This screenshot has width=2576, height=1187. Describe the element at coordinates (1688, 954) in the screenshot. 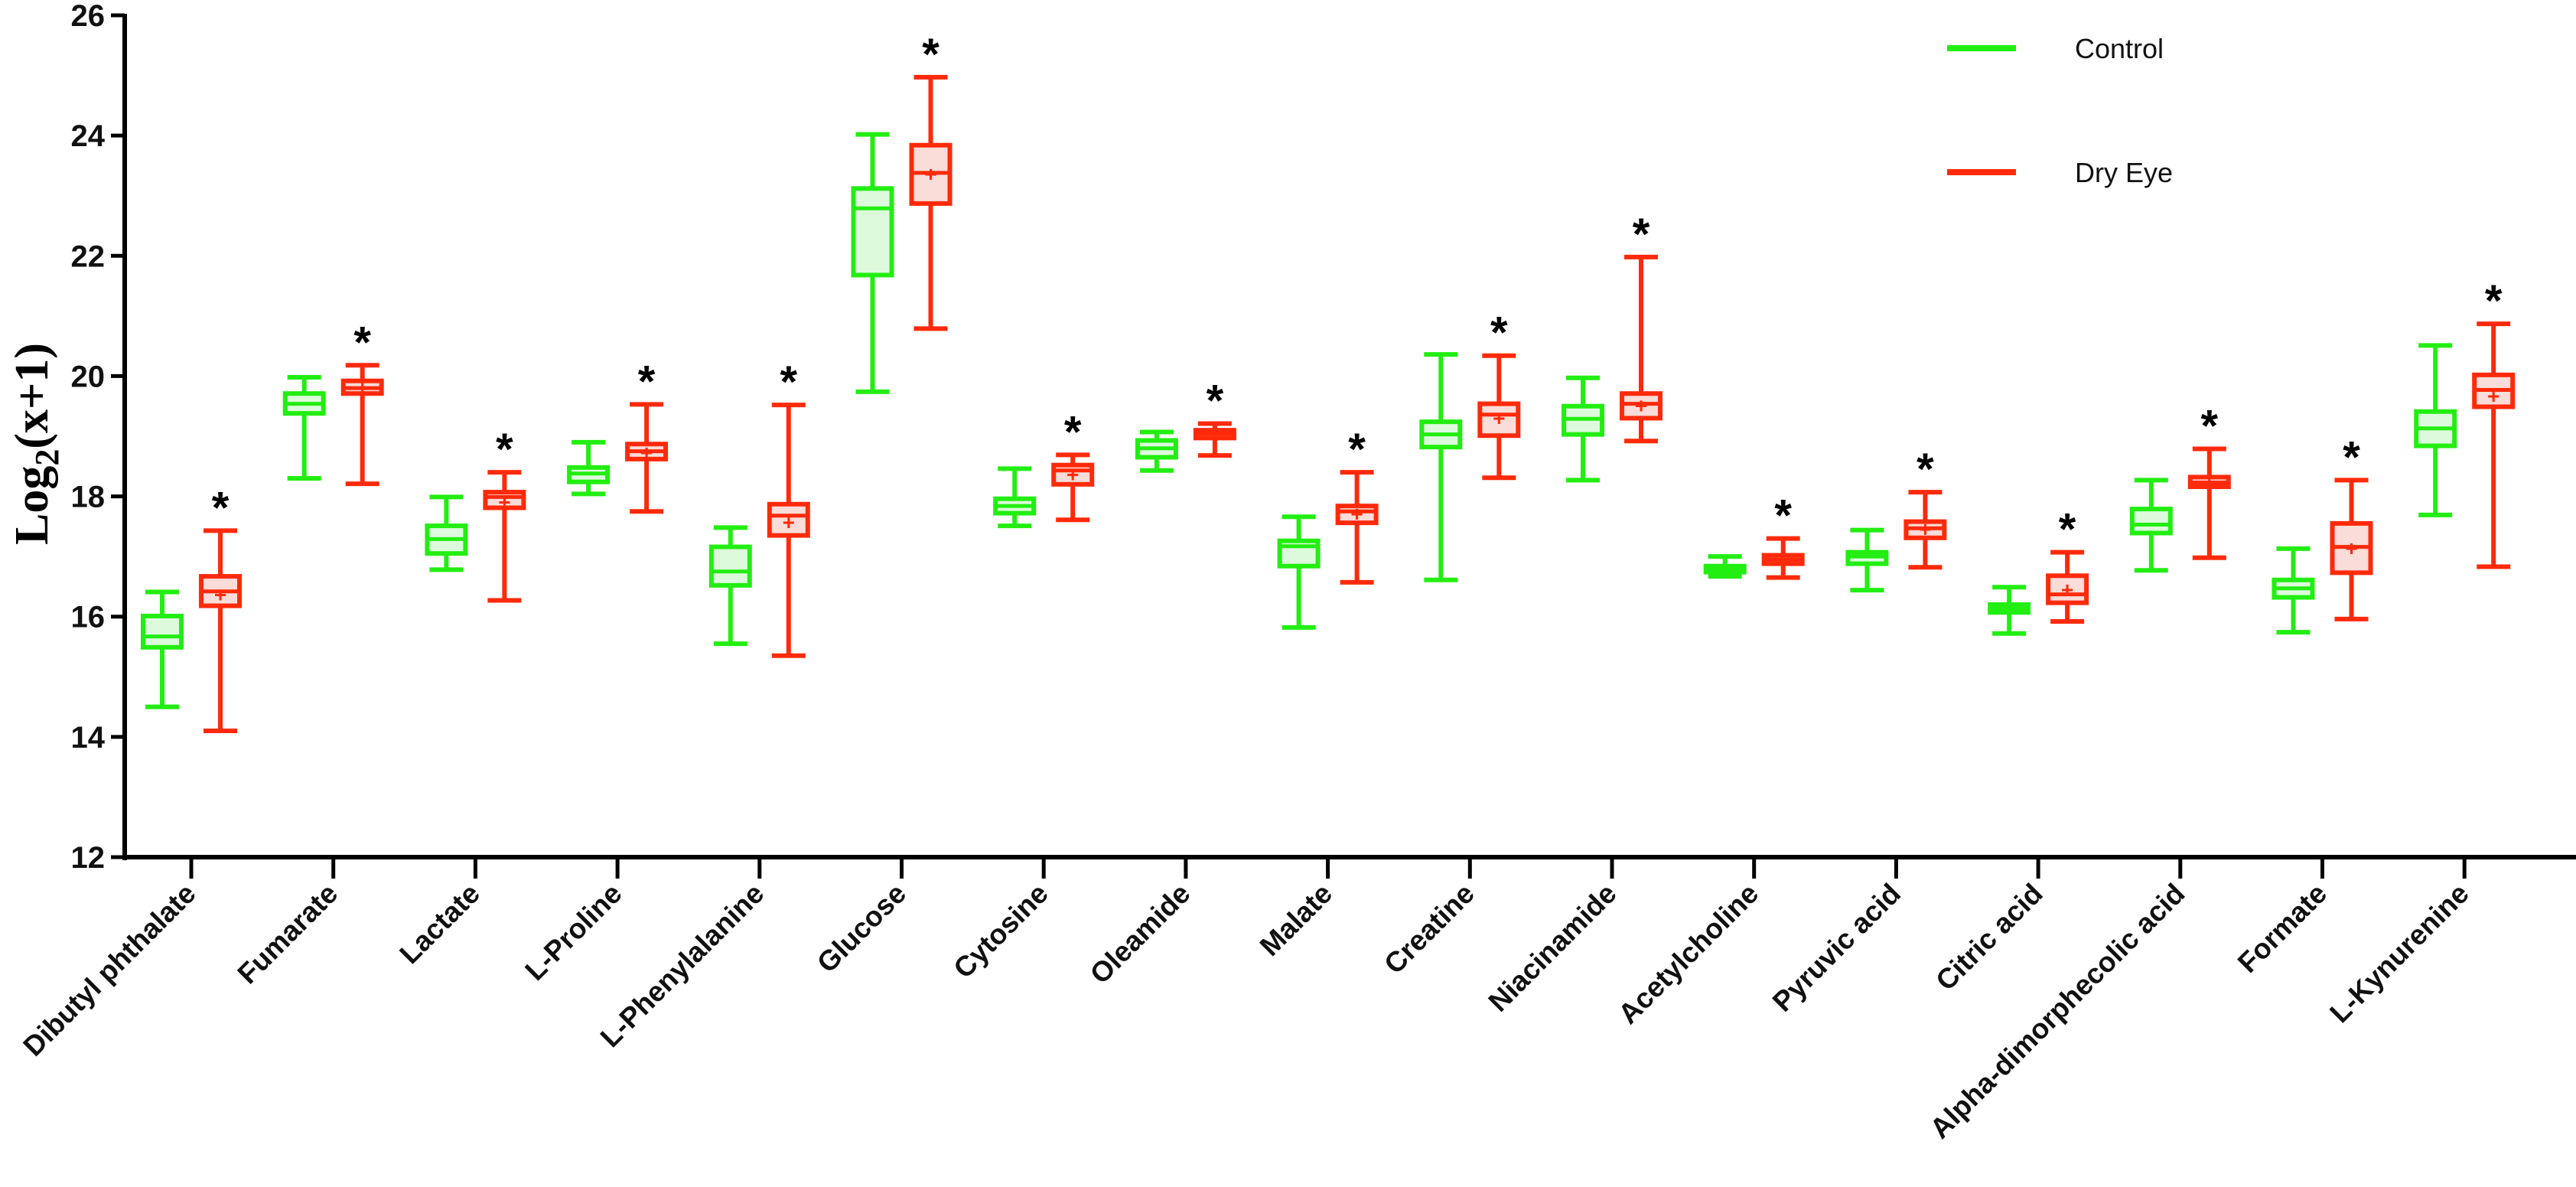

I see `x-tick-label: Acetylcholine` at that location.